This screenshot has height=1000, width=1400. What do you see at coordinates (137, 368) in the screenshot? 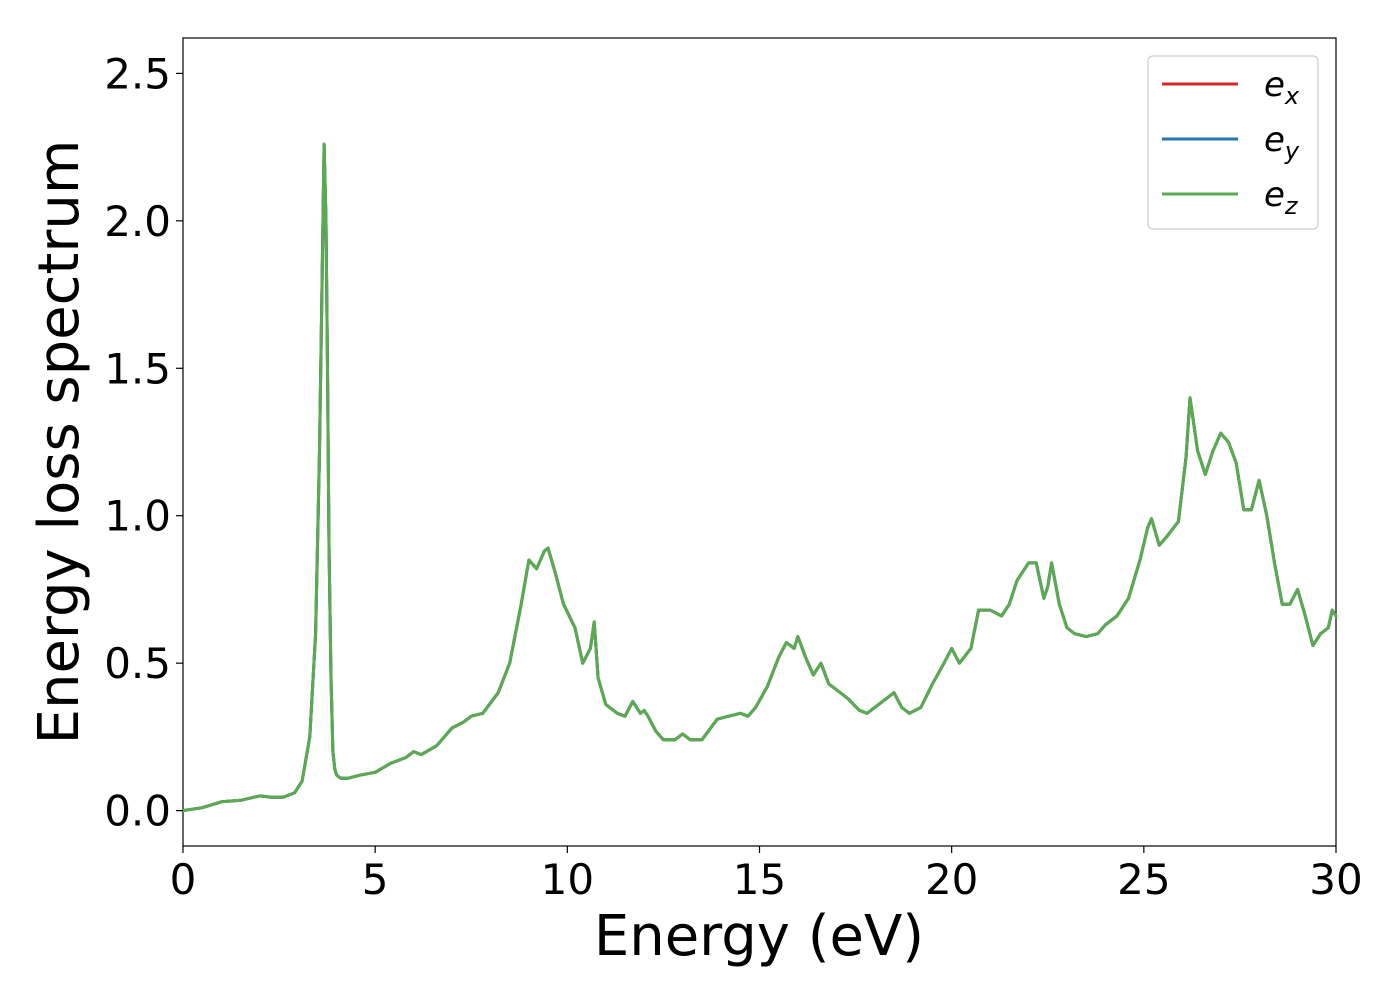
I see `y-tick-label: 1.5` at bounding box center [137, 368].